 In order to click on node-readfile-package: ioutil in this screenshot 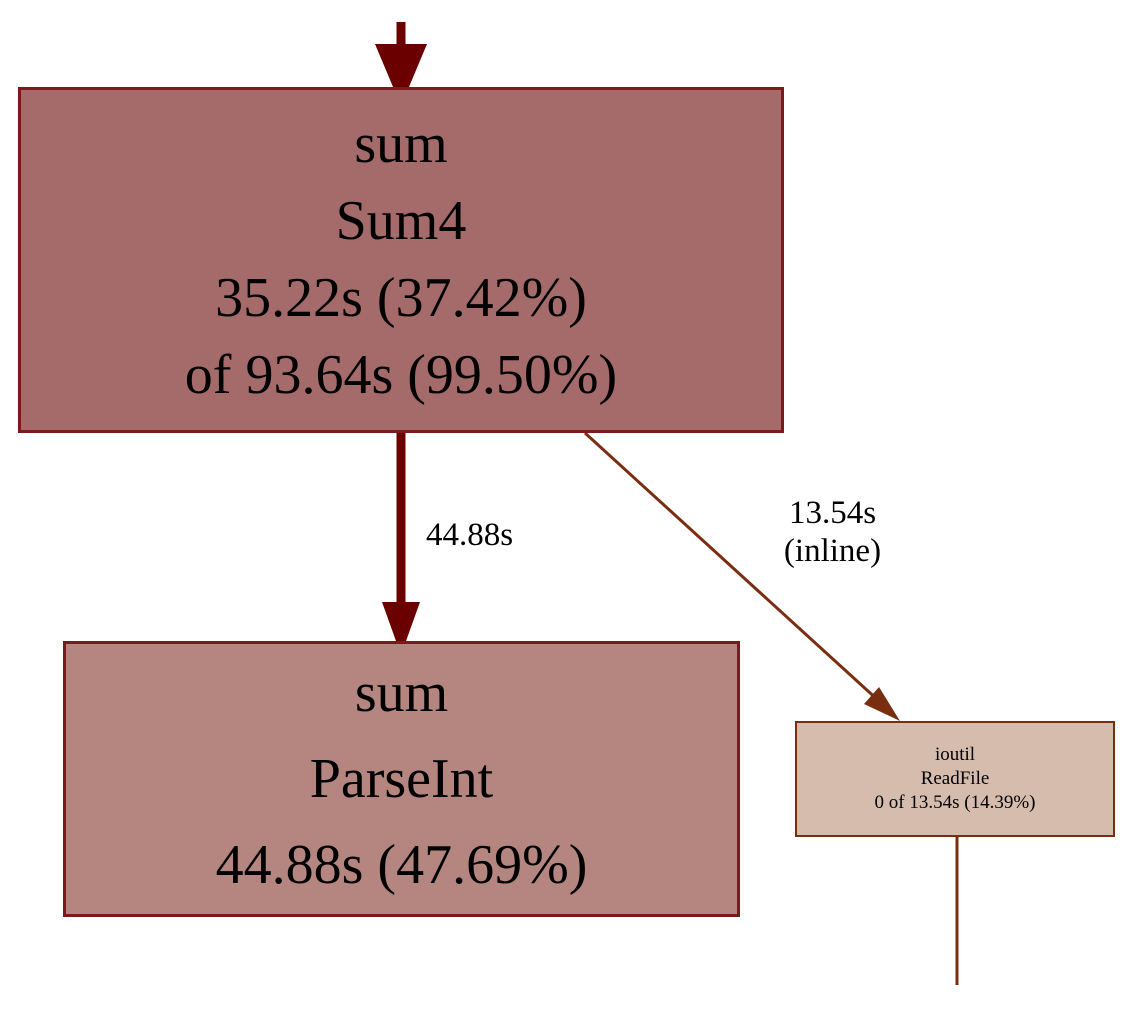, I will do `click(955, 754)`.